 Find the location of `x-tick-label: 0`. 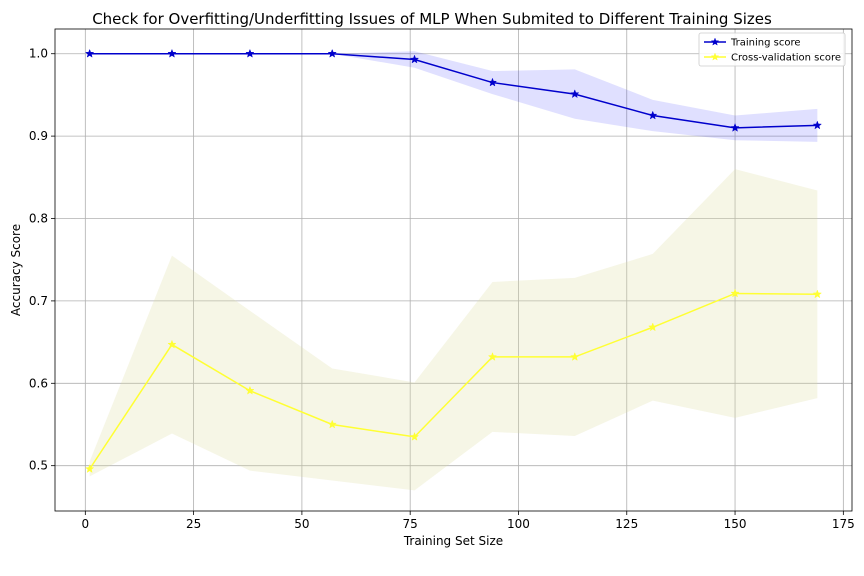

x-tick-label: 0 is located at coordinates (86, 524).